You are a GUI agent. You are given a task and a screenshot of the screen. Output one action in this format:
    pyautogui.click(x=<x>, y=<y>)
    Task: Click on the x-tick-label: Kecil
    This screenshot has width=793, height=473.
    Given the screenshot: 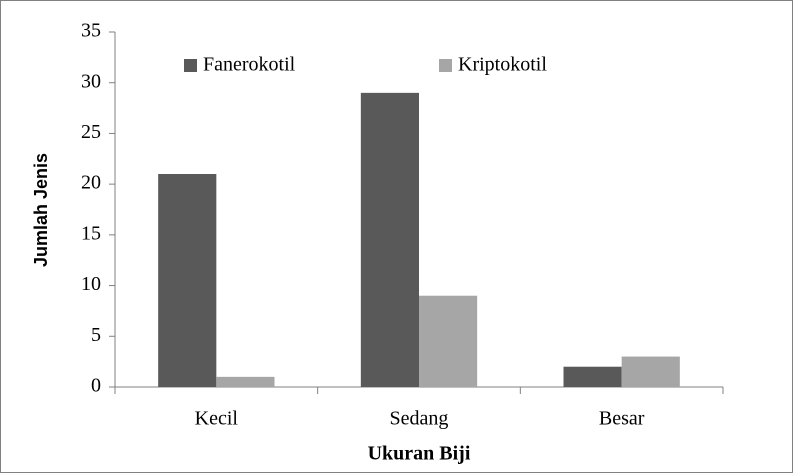 What is the action you would take?
    pyautogui.click(x=217, y=419)
    